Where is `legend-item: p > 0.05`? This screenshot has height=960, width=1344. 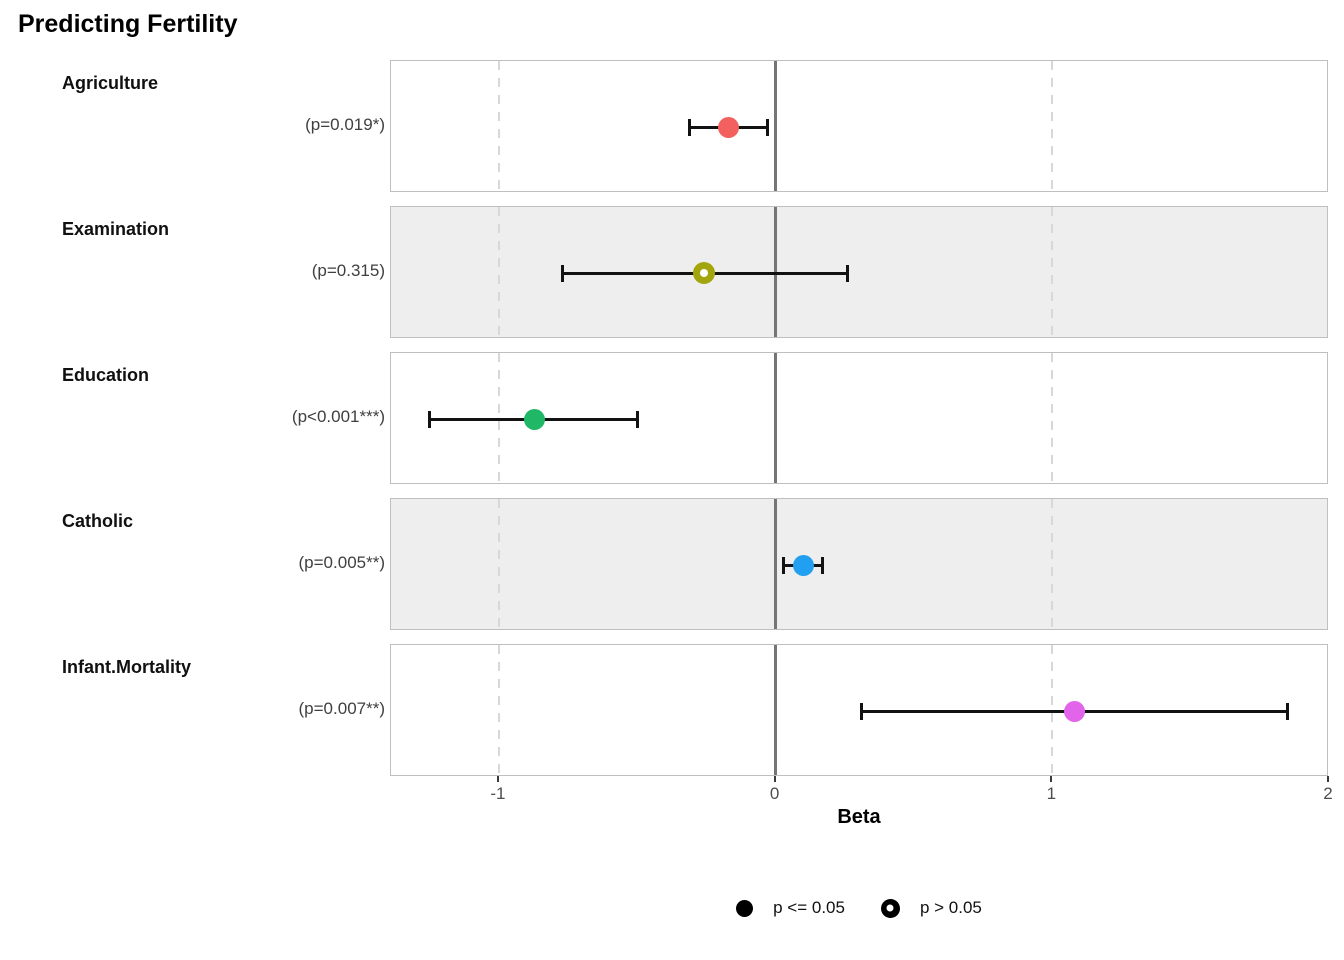 legend-item: p > 0.05 is located at coordinates (931, 908).